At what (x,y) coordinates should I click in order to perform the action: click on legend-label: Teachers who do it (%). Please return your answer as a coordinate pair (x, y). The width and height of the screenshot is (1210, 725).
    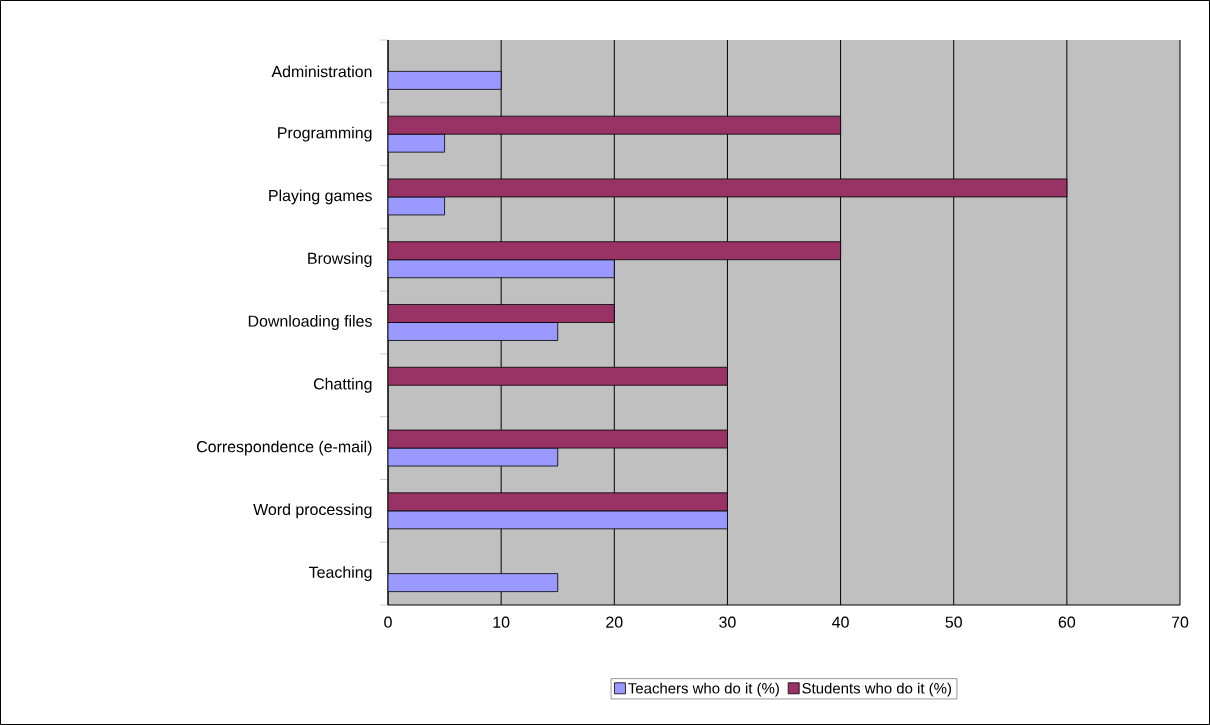
    Looking at the image, I should click on (703, 689).